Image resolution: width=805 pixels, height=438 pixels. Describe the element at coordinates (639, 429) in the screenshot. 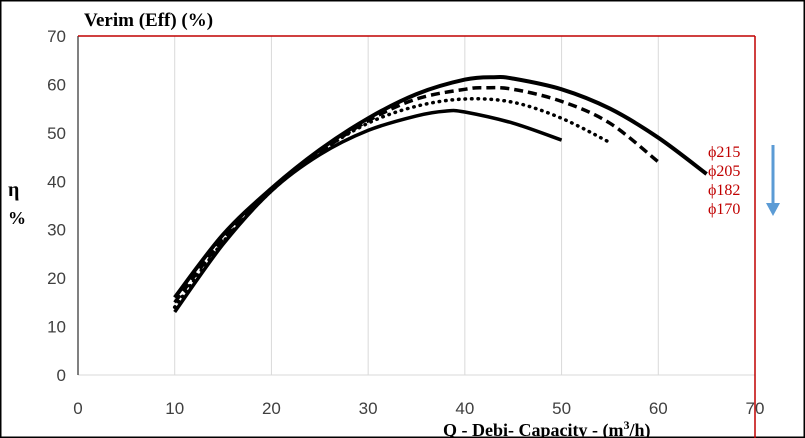

I see `x-axis-label-end: /h)` at that location.